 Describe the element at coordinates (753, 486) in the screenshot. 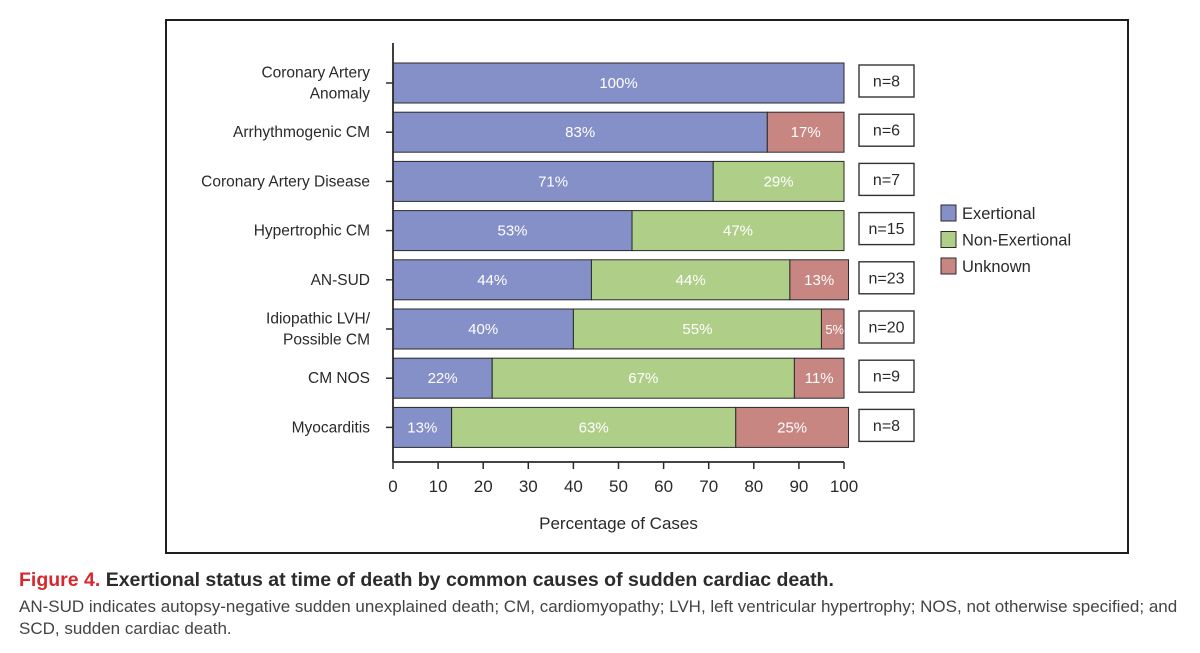

I see `x-tick-label: 80` at that location.